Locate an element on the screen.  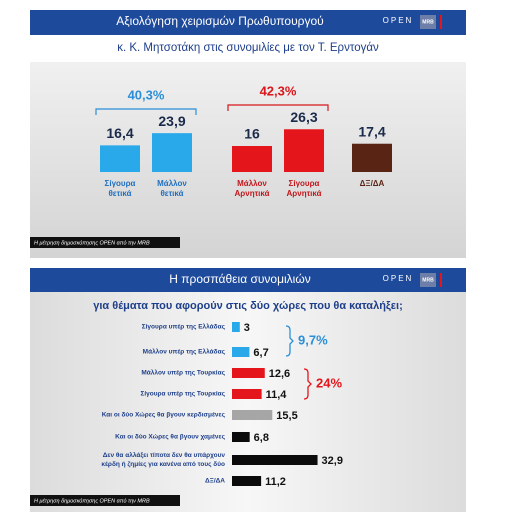
y-tick-label: κέρδη ή ζημίες για κανένα από τους δύο is located at coordinates (163, 464).